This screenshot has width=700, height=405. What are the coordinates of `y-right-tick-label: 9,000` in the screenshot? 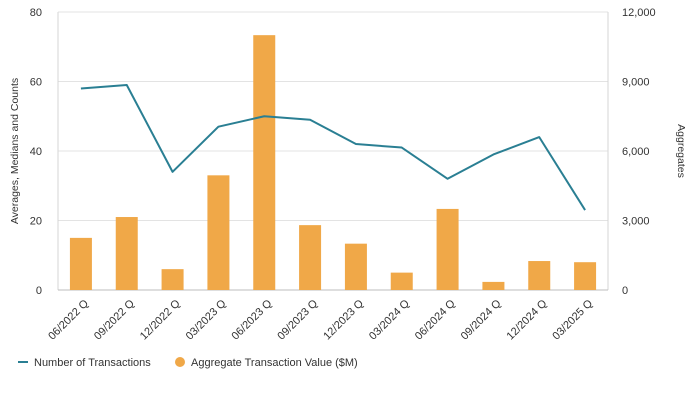 It's located at (636, 83).